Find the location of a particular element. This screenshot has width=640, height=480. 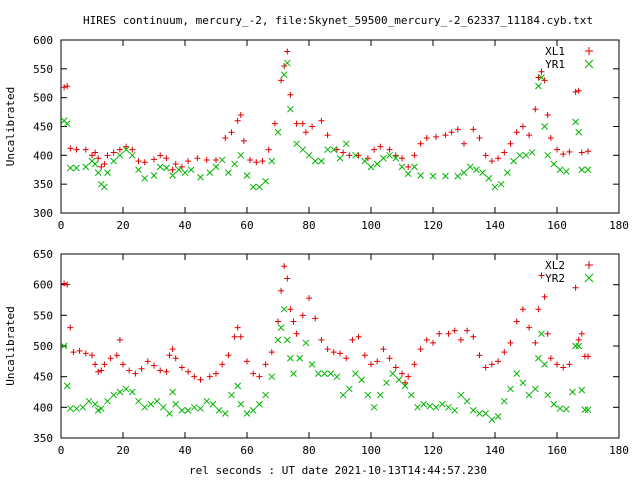

legend-label: YR2 is located at coordinates (555, 278).